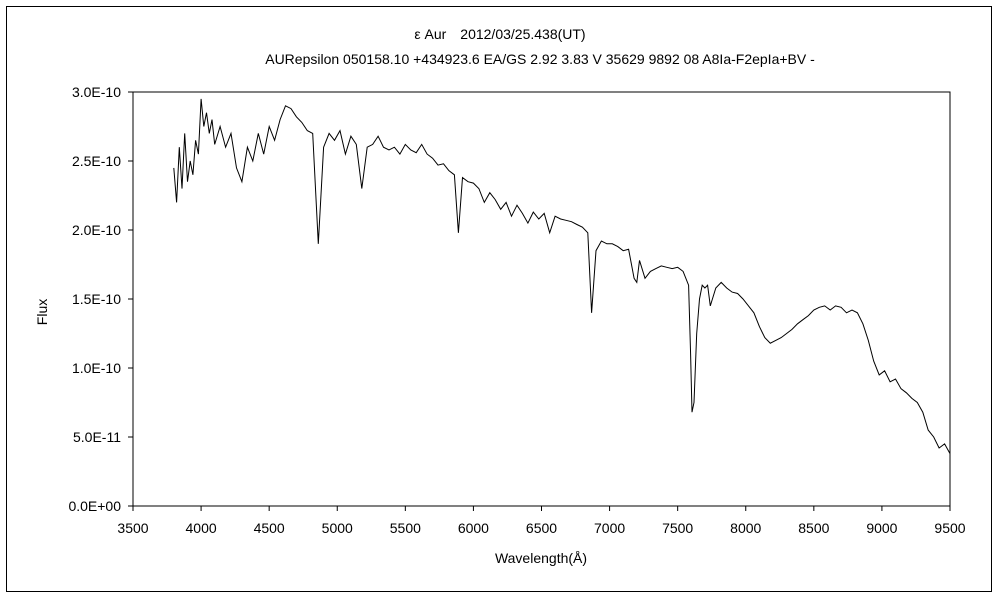 The width and height of the screenshot is (1000, 600). What do you see at coordinates (677, 528) in the screenshot?
I see `x-tick-label: 7500` at bounding box center [677, 528].